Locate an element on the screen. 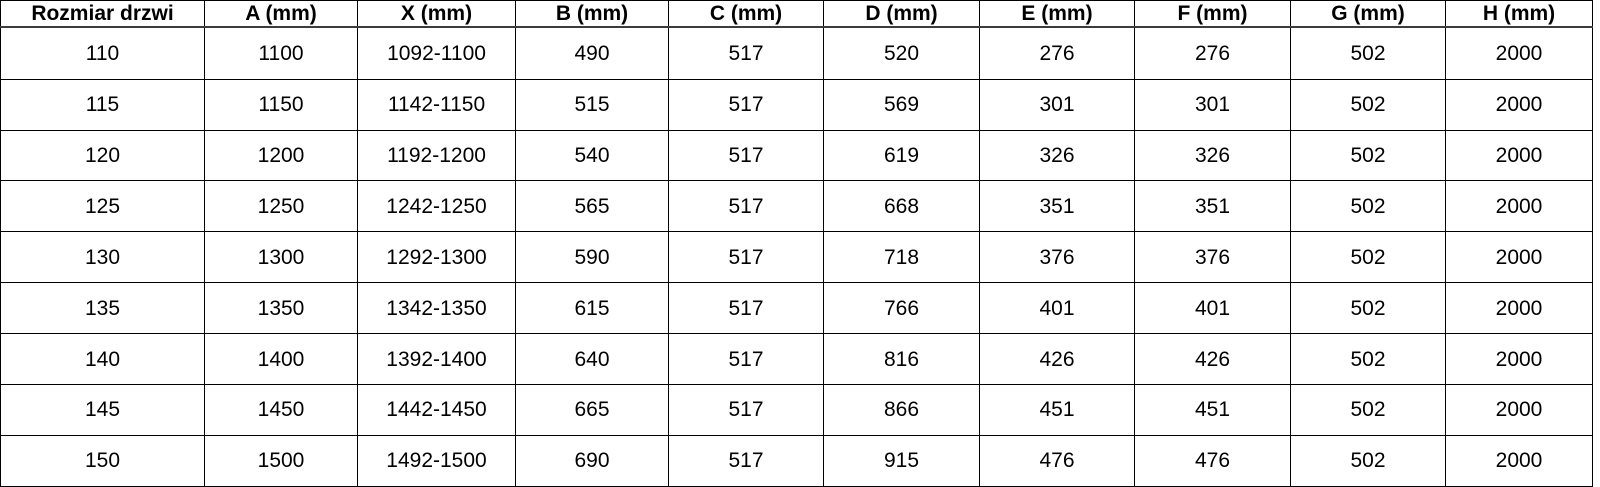 This screenshot has width=1600, height=487. table-cell: 665 is located at coordinates (592, 410).